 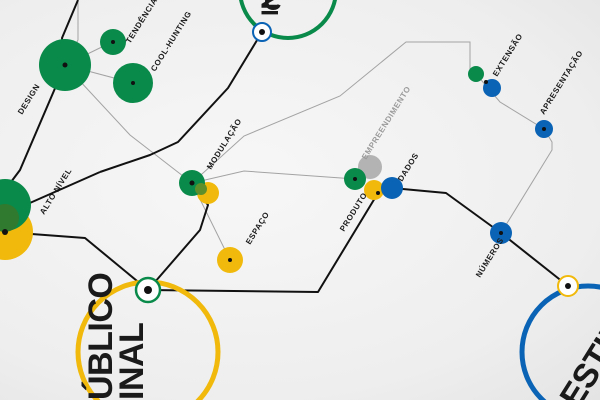 I want to click on produto-yellow-node, so click(x=374, y=190).